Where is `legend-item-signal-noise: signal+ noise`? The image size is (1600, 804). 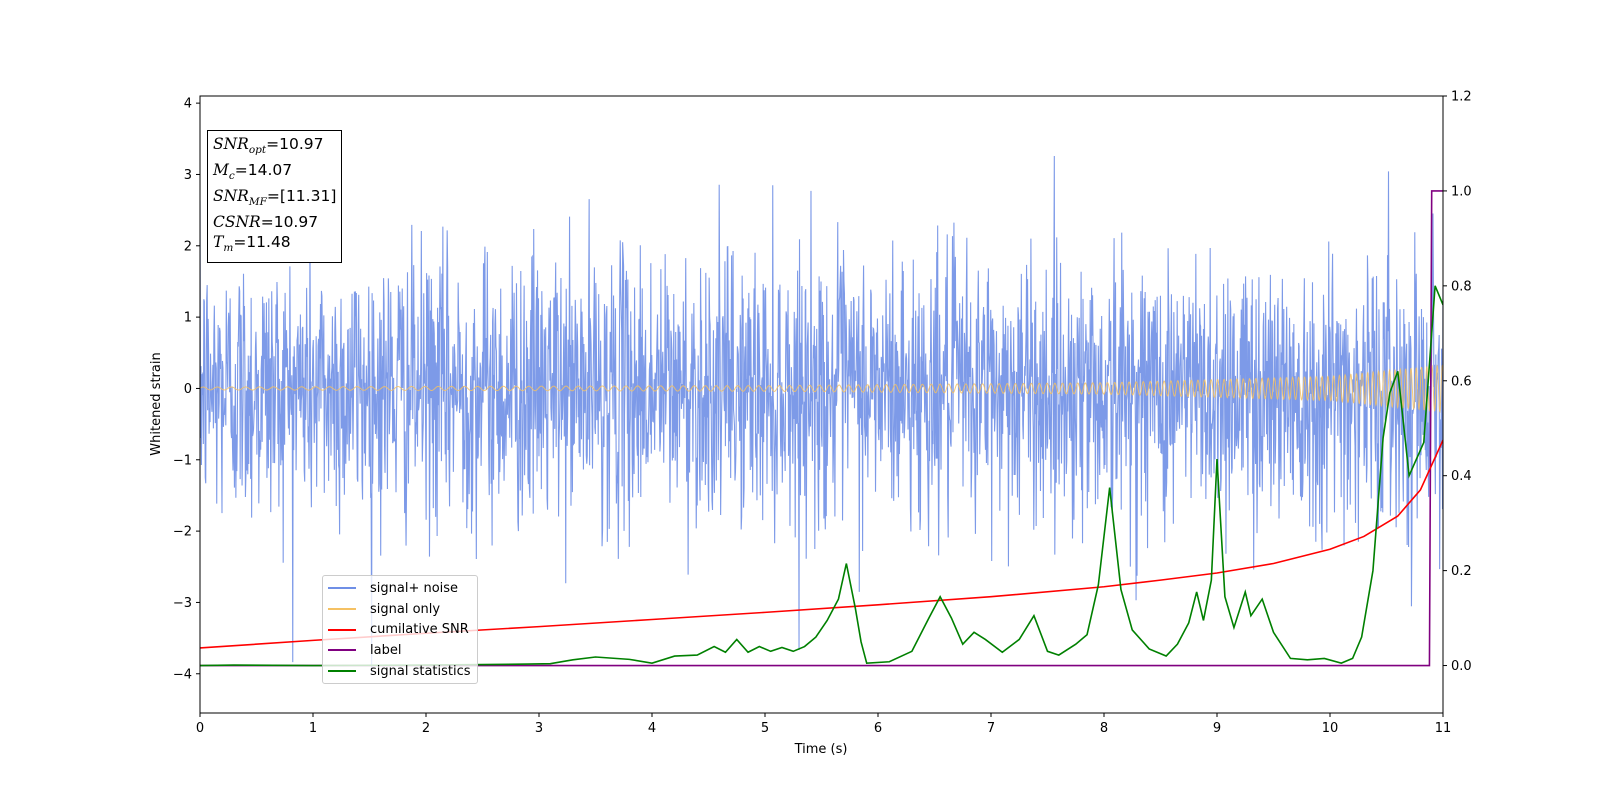
legend-item-signal-noise: signal+ noise is located at coordinates (399, 588).